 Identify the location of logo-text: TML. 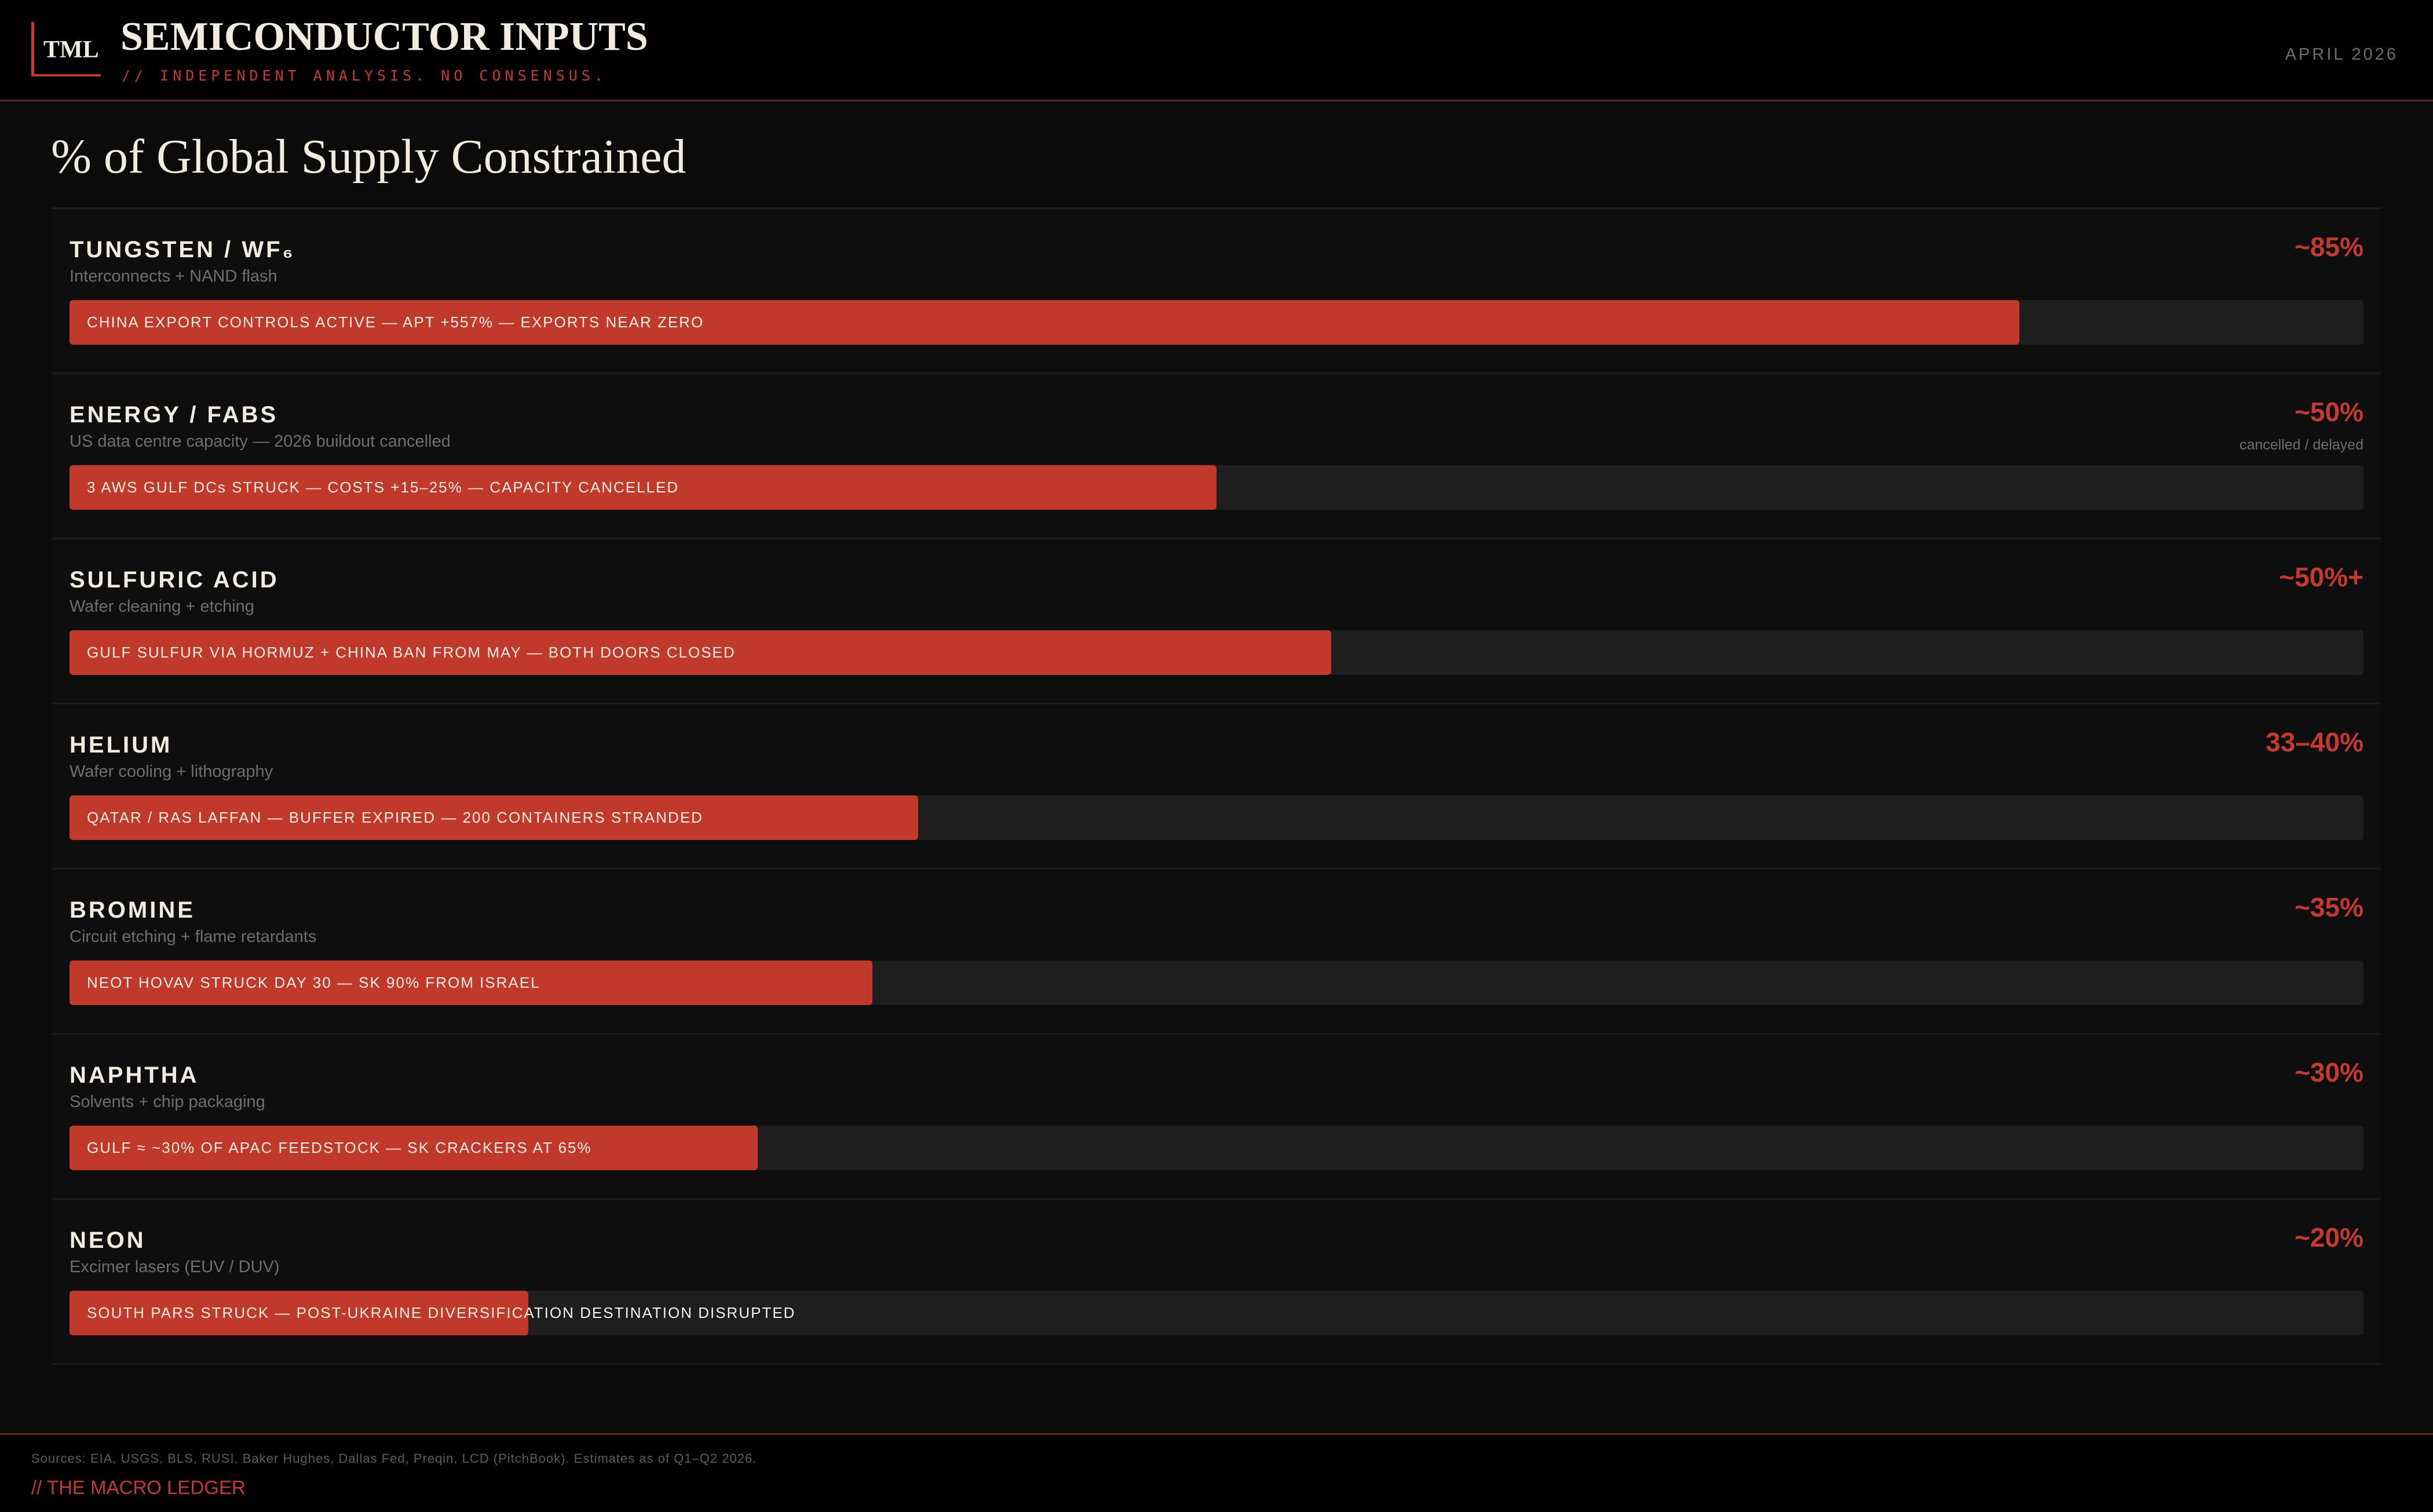
(71, 49).